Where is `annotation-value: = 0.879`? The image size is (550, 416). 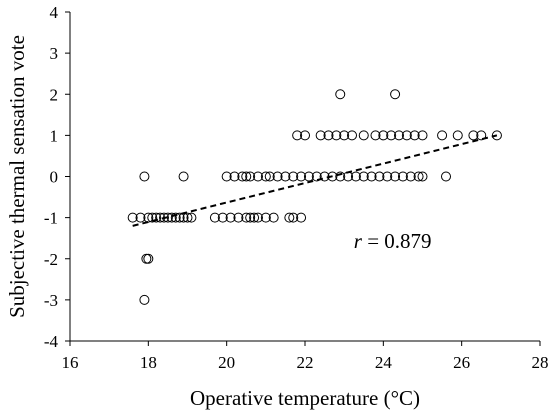 annotation-value: = 0.879 is located at coordinates (397, 241).